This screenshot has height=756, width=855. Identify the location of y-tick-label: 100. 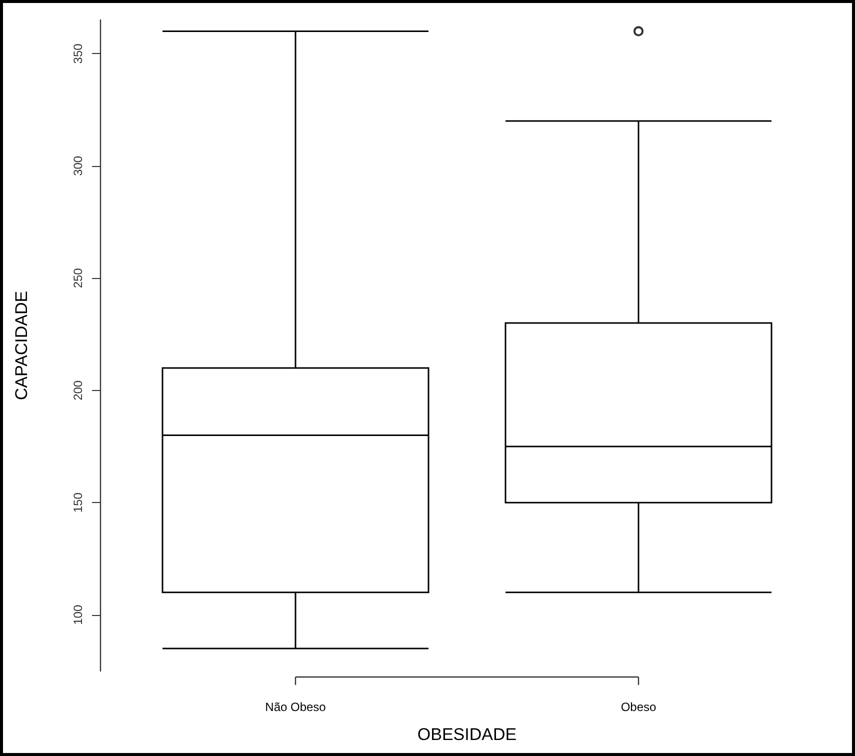
(78, 614).